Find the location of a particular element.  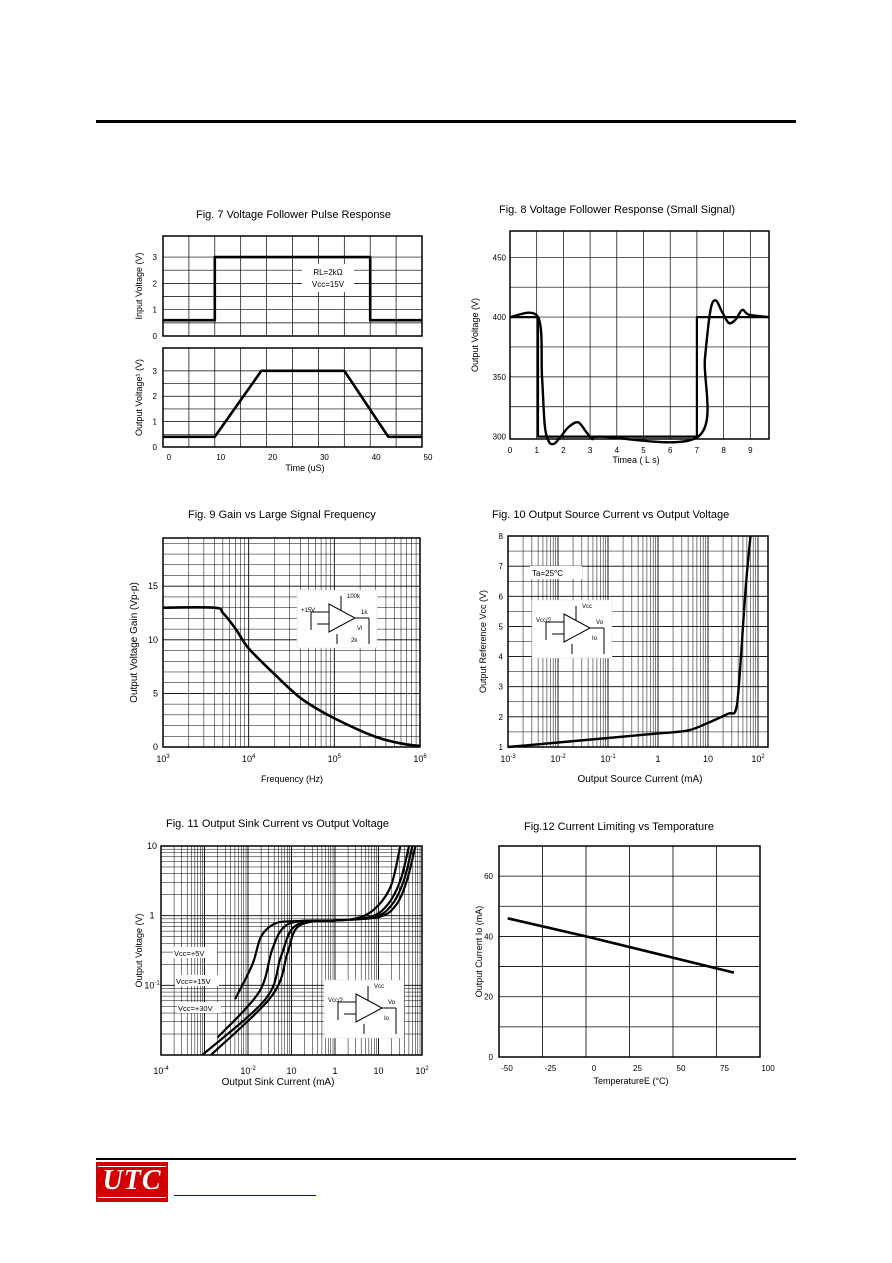

fig8-xtick-label: 9 is located at coordinates (750, 450).